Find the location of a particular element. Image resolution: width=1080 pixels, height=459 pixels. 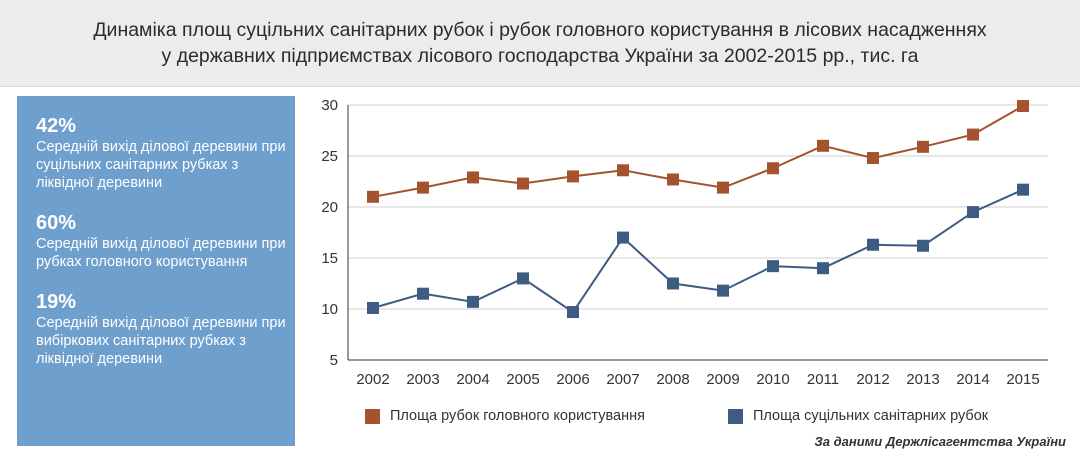

stat-value: 19% is located at coordinates (56, 302).